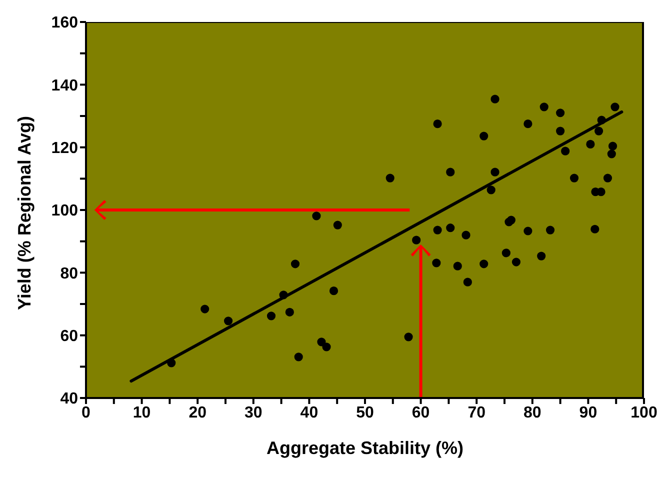 The width and height of the screenshot is (668, 478). Describe the element at coordinates (197, 413) in the screenshot. I see `x-tick-label: 20` at that location.